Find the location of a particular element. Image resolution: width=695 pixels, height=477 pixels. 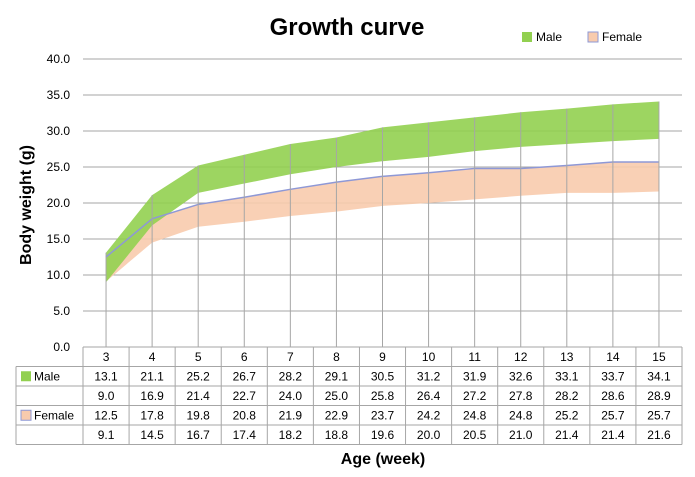

table-row-female-label: Female is located at coordinates (54, 415).